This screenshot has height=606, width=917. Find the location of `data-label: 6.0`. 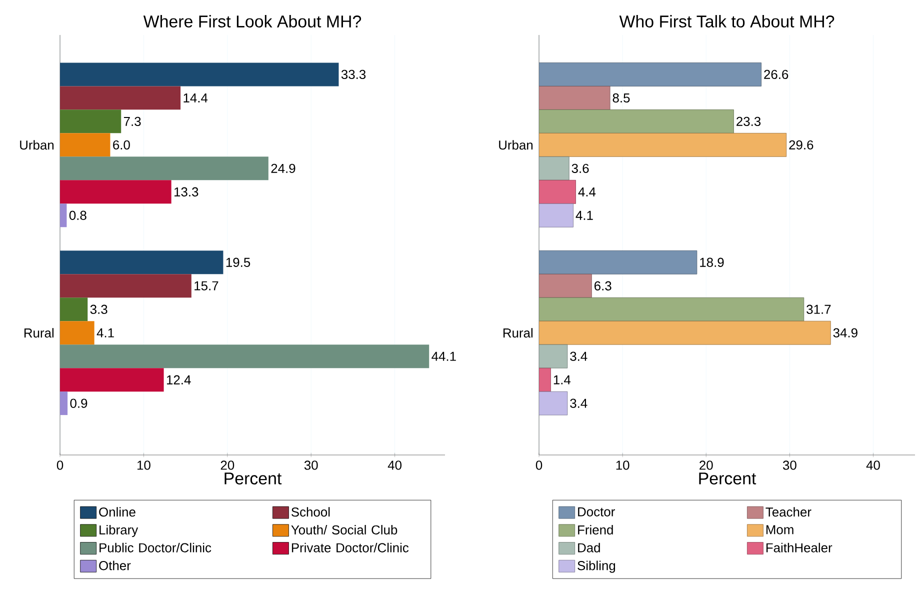

data-label: 6.0 is located at coordinates (121, 145).